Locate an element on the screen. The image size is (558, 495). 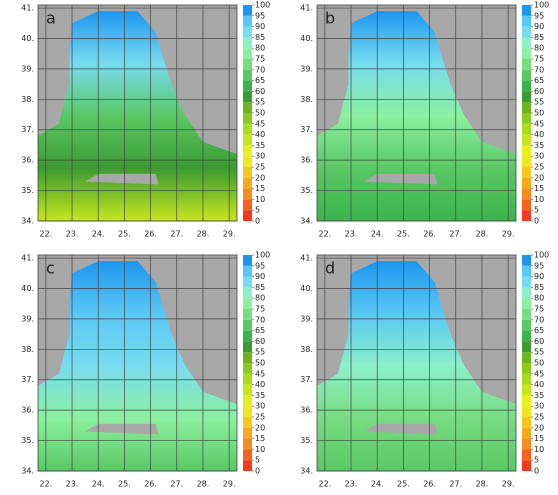
colorbar-label: 0 is located at coordinates (536, 471).